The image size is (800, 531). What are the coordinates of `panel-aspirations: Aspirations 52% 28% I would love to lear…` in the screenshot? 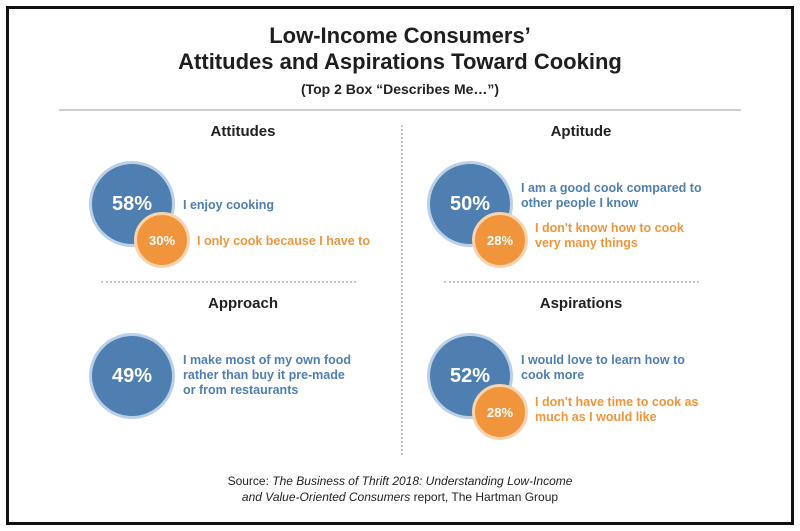 It's located at (581, 370).